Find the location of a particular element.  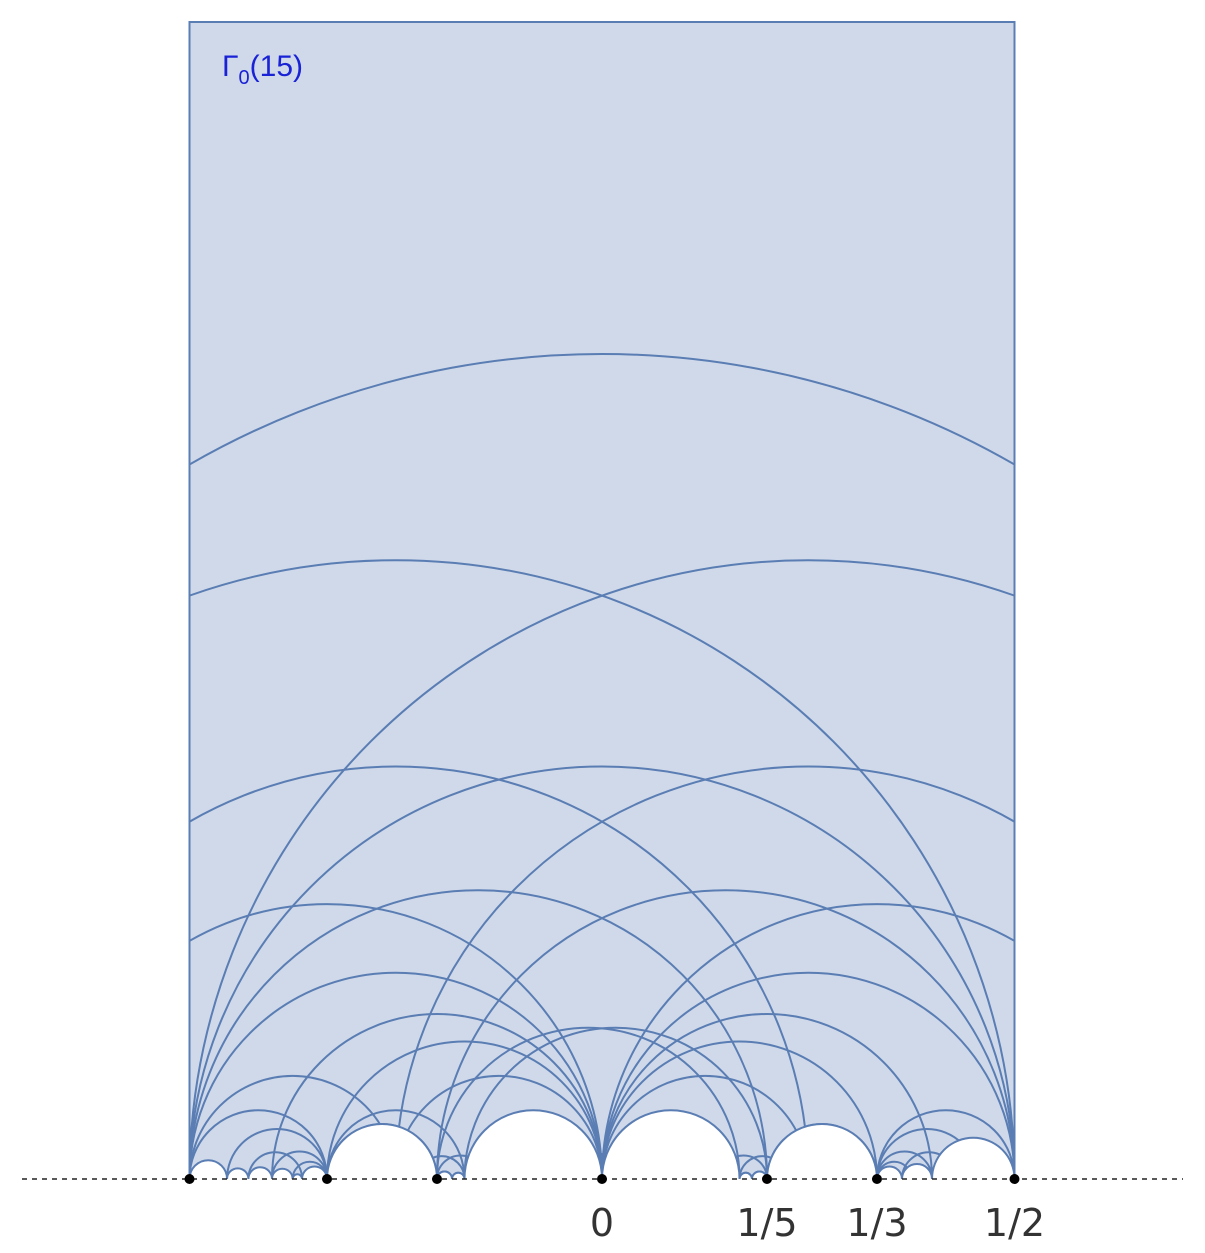

cusp-points is located at coordinates (602, 1179).